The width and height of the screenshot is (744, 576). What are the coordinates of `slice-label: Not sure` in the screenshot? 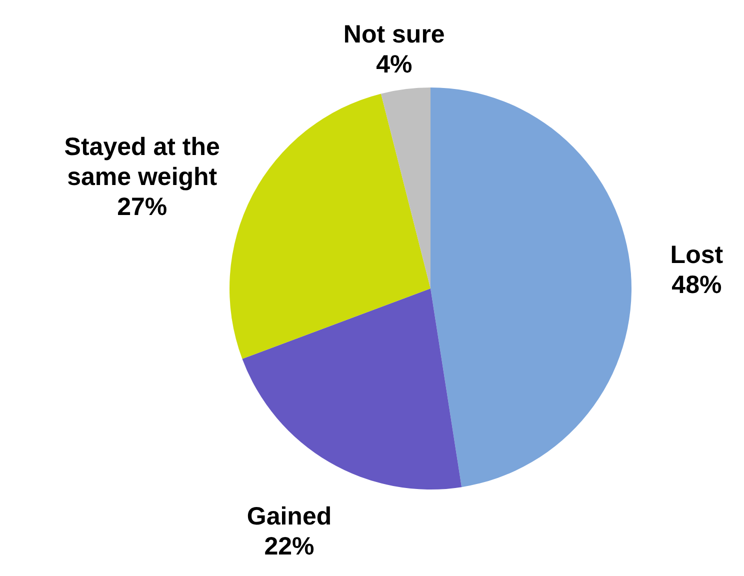 It's located at (394, 34).